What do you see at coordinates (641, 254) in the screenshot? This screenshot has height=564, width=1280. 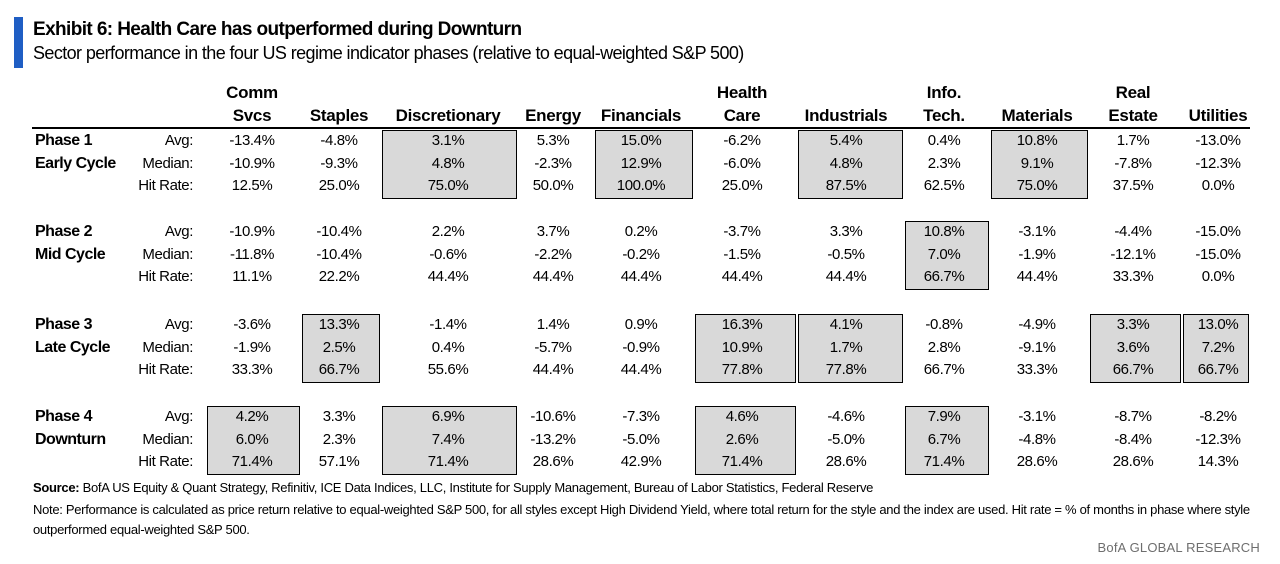 I see `table-cell: -0.2%` at bounding box center [641, 254].